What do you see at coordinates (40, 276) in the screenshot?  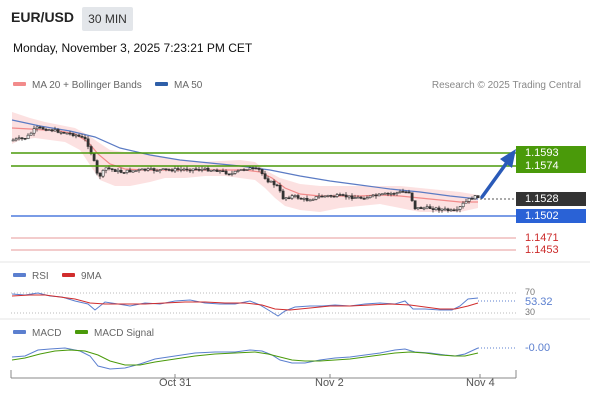 I see `rsi-label: RSI` at bounding box center [40, 276].